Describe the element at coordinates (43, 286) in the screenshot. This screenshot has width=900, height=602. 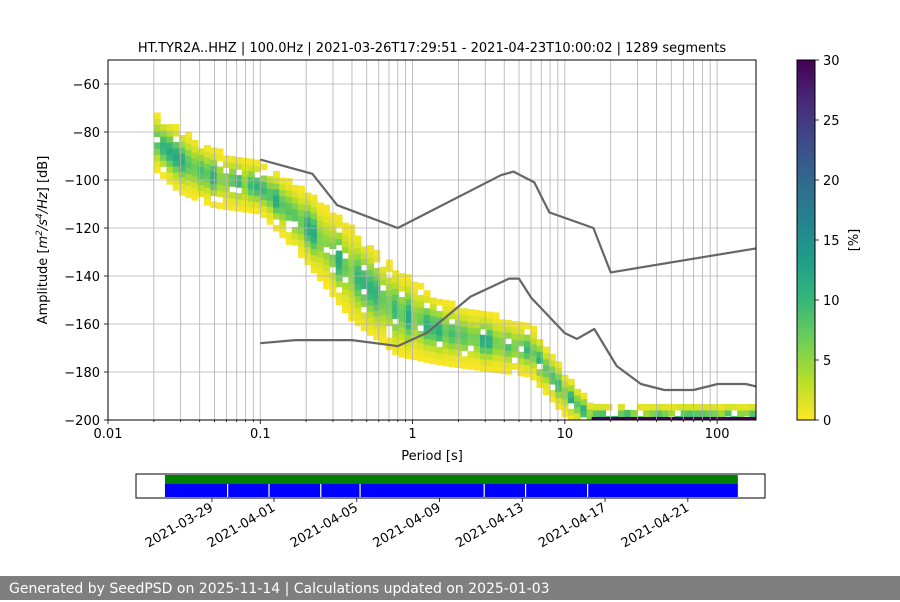
I see `ylabel-part-1: Amplitude [` at that location.